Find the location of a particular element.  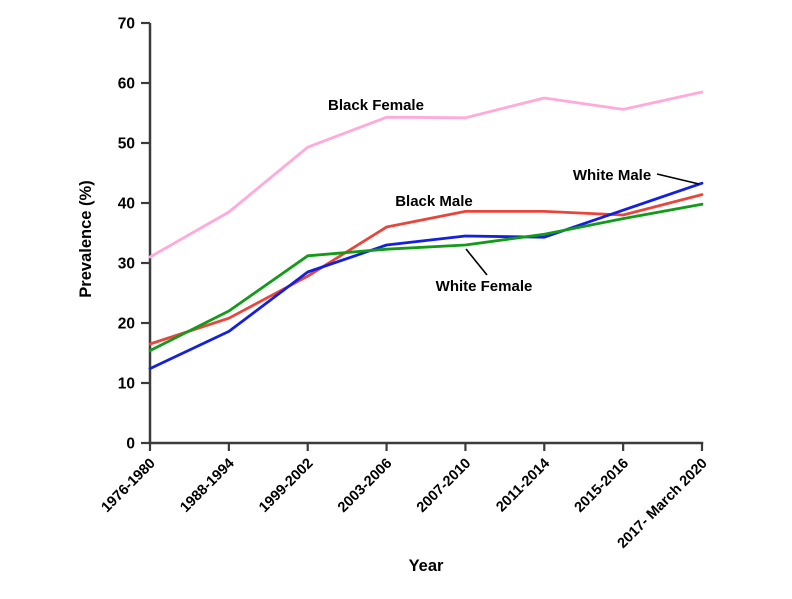

y-tick-label-10: 10 is located at coordinates (126, 384).